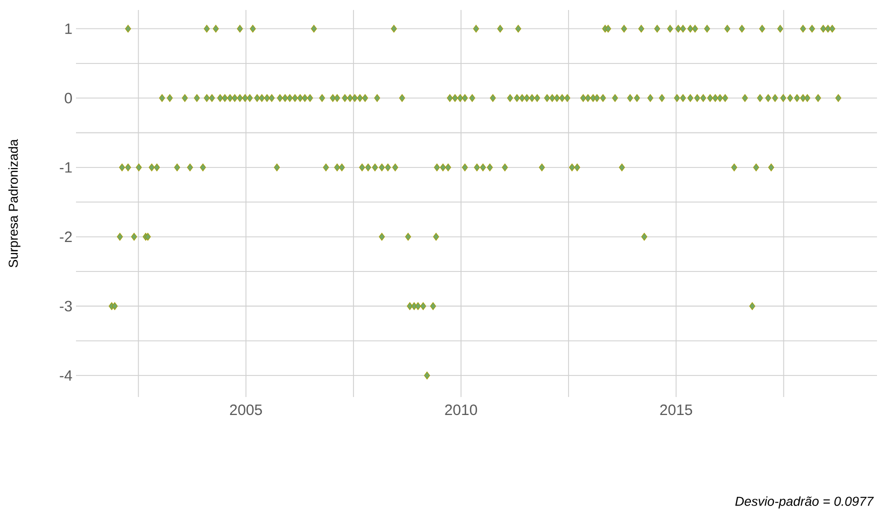  Describe the element at coordinates (804, 502) in the screenshot. I see `text: Desvio-padrão = 0.0977` at that location.